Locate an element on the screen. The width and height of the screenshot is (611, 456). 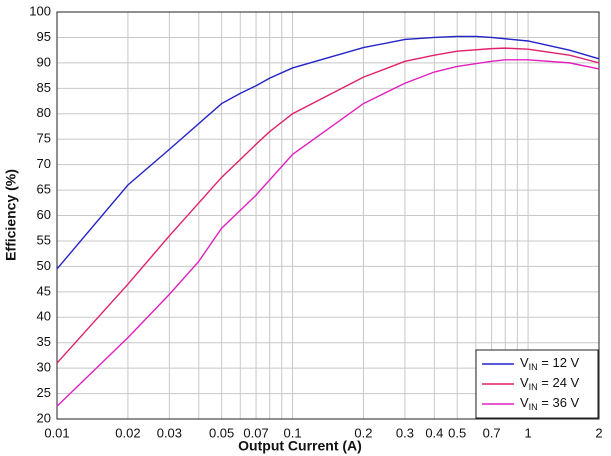
y-tick-label: 95 is located at coordinates (44, 36).